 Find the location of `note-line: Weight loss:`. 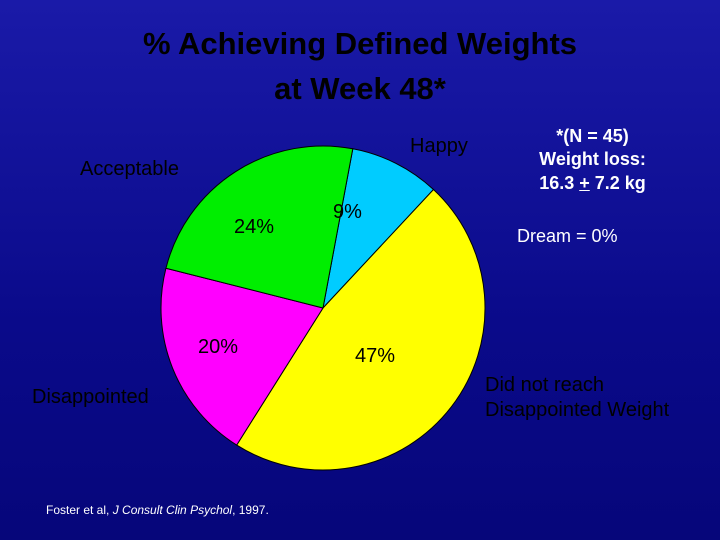

note-line: Weight loss: is located at coordinates (592, 159).